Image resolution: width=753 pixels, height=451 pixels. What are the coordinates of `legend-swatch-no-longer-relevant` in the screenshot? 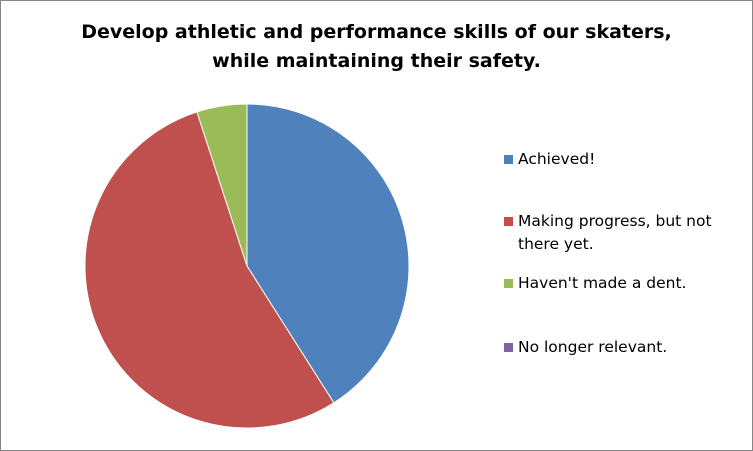 It's located at (508, 347).